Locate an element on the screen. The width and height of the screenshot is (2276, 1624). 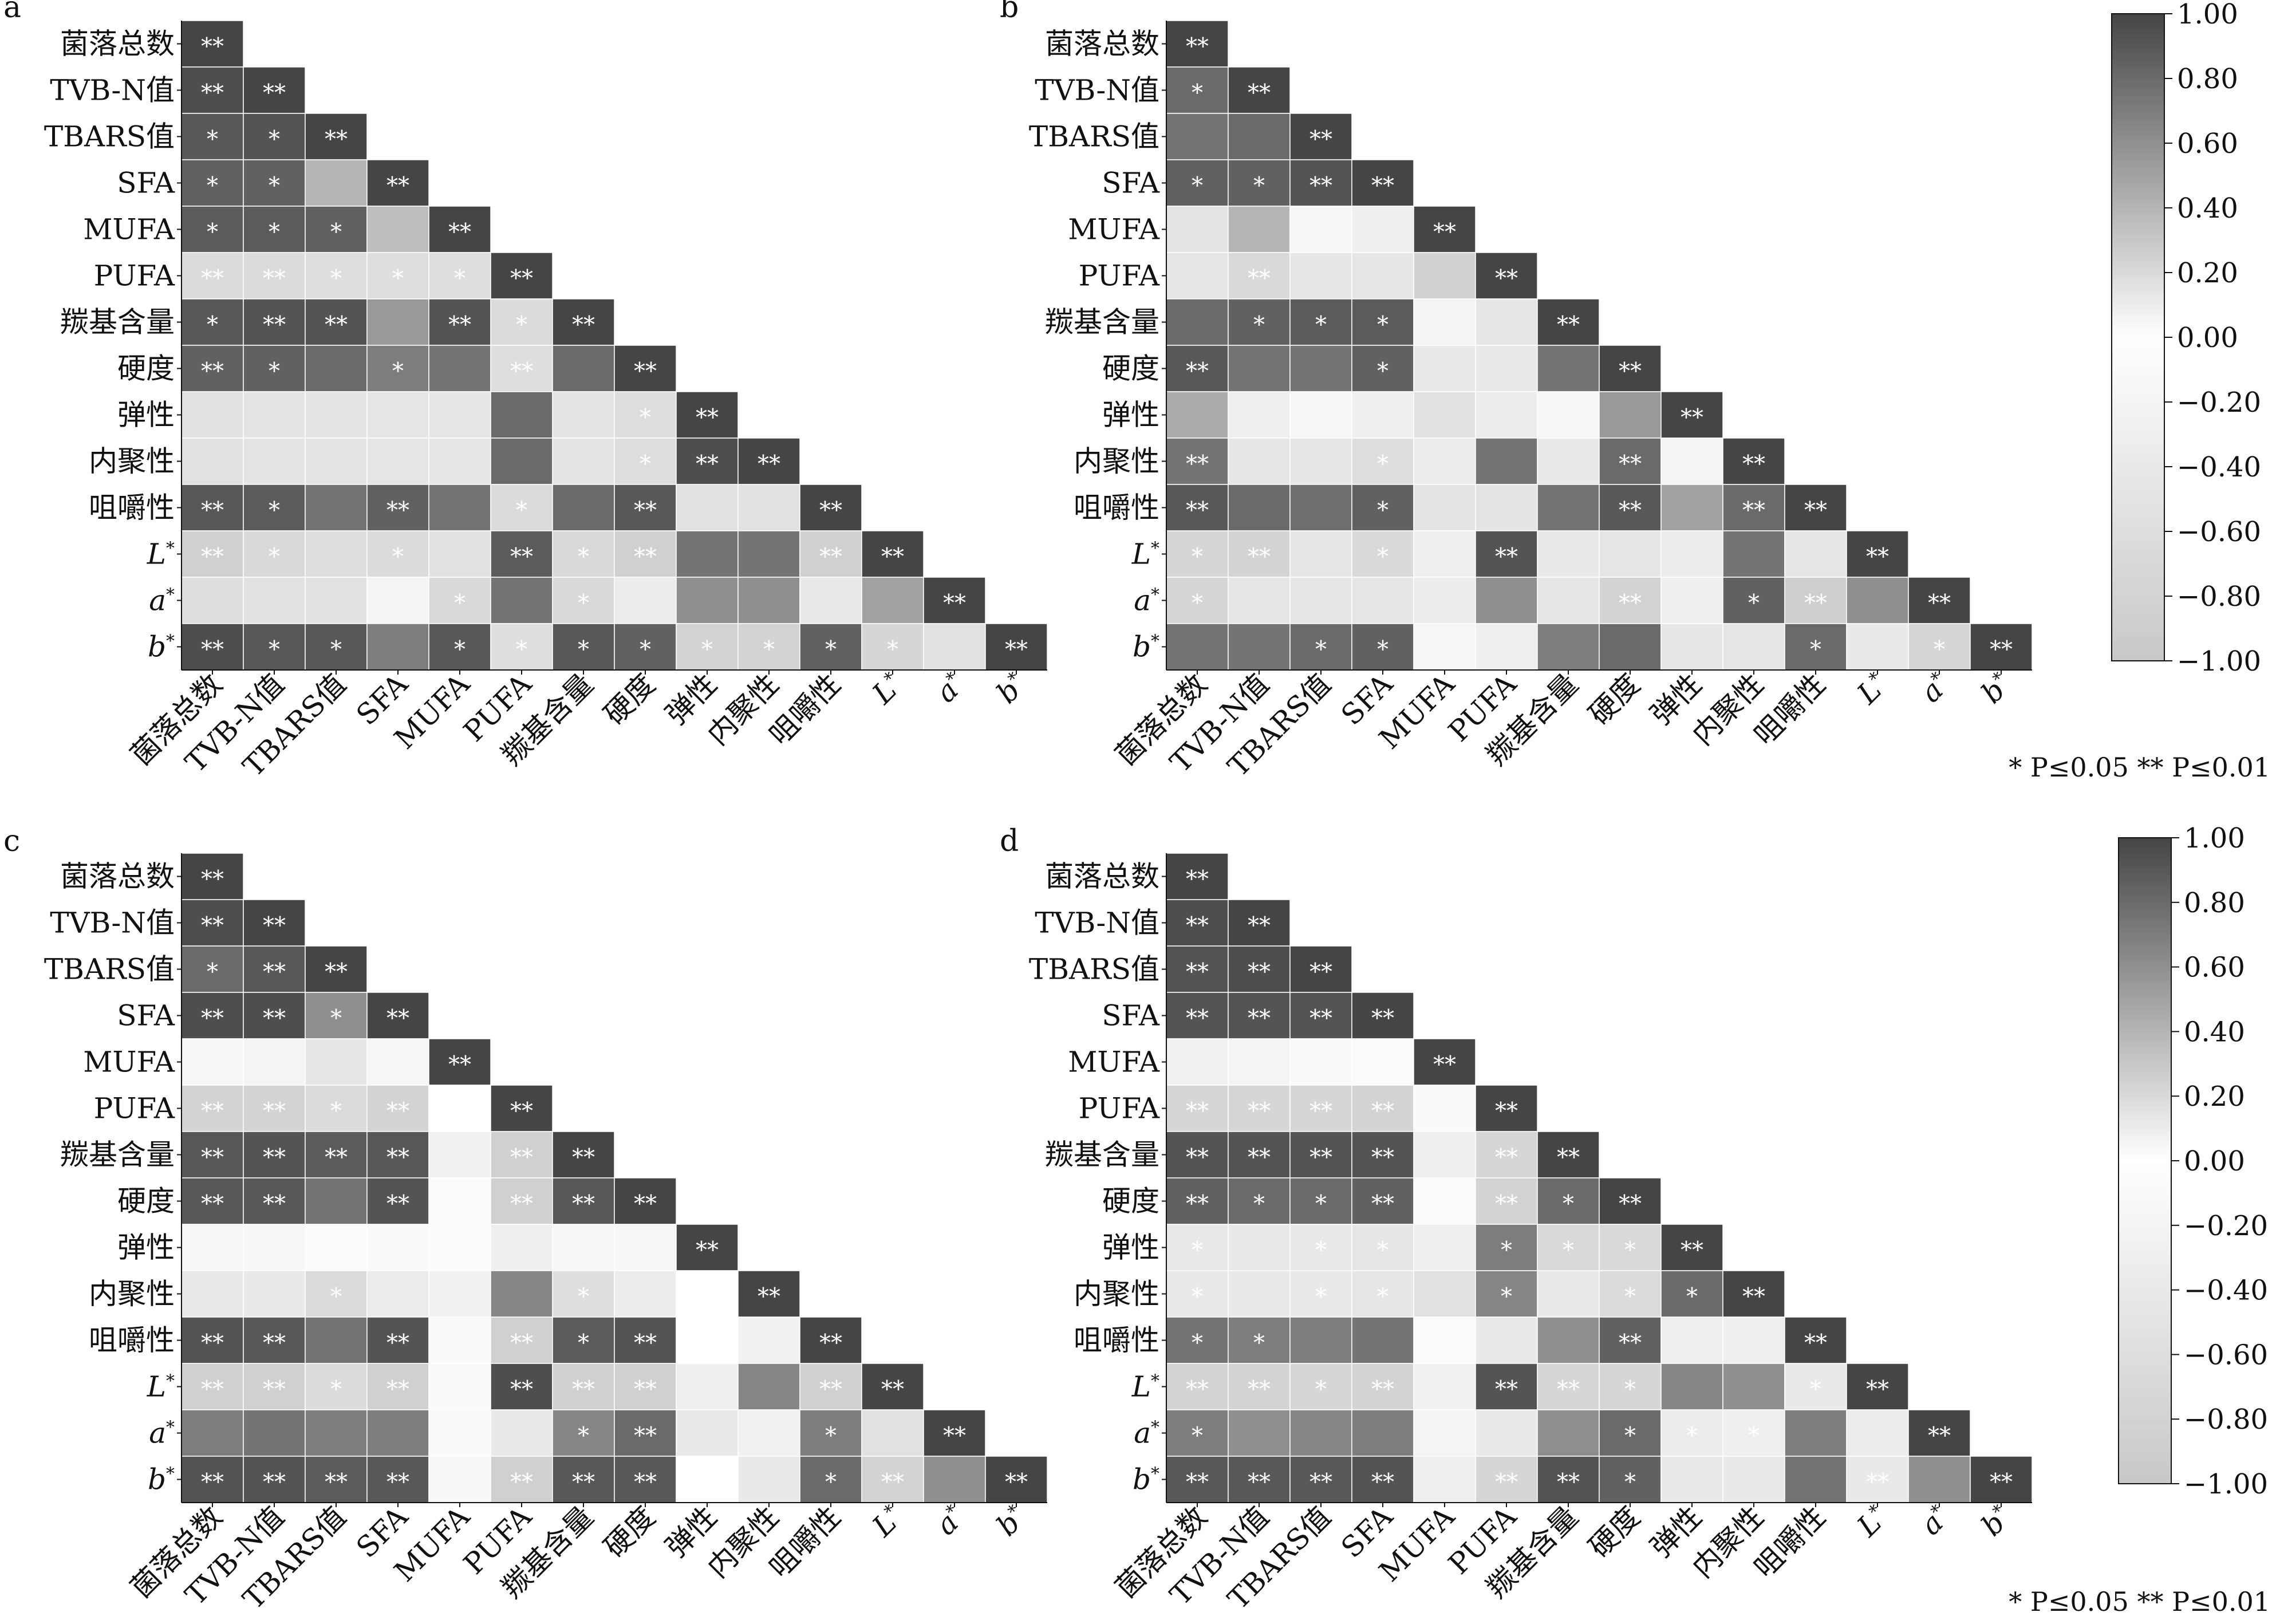
row-label-b: b* is located at coordinates (1146, 647).